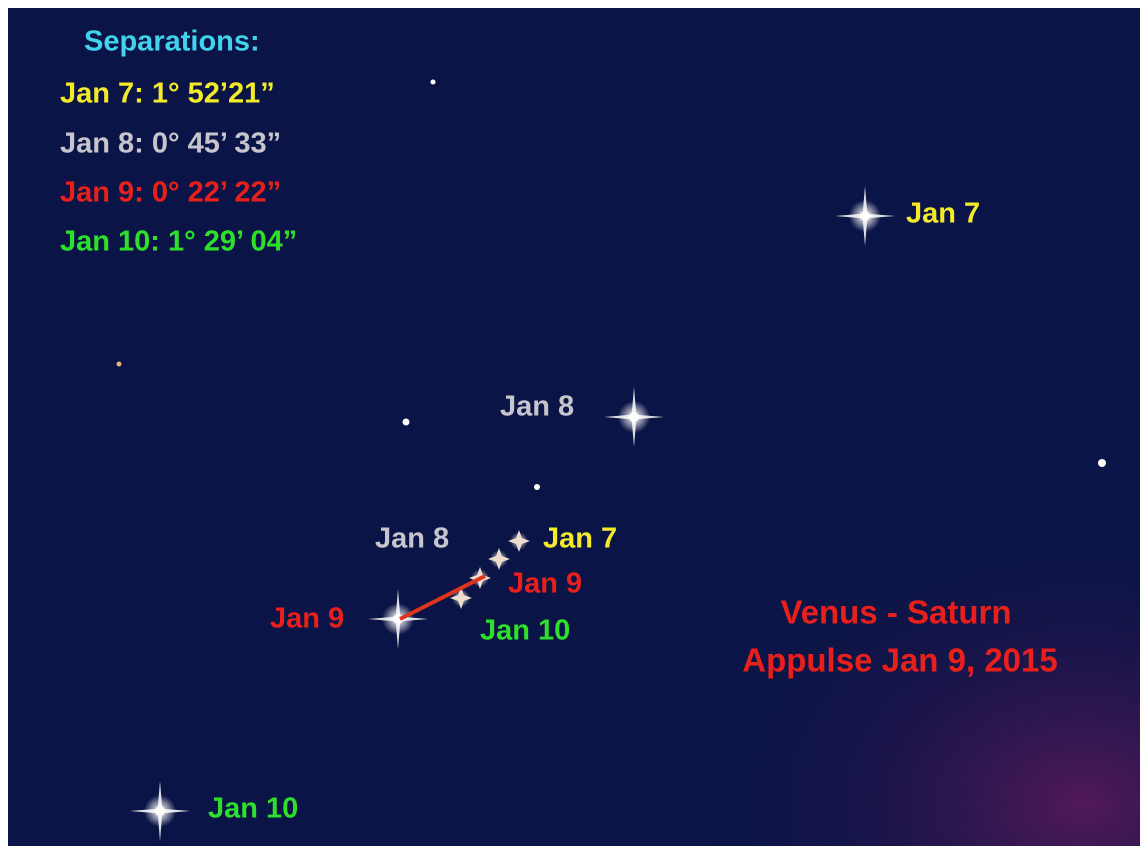  Describe the element at coordinates (943, 214) in the screenshot. I see `venus-label: Jan 7` at that location.